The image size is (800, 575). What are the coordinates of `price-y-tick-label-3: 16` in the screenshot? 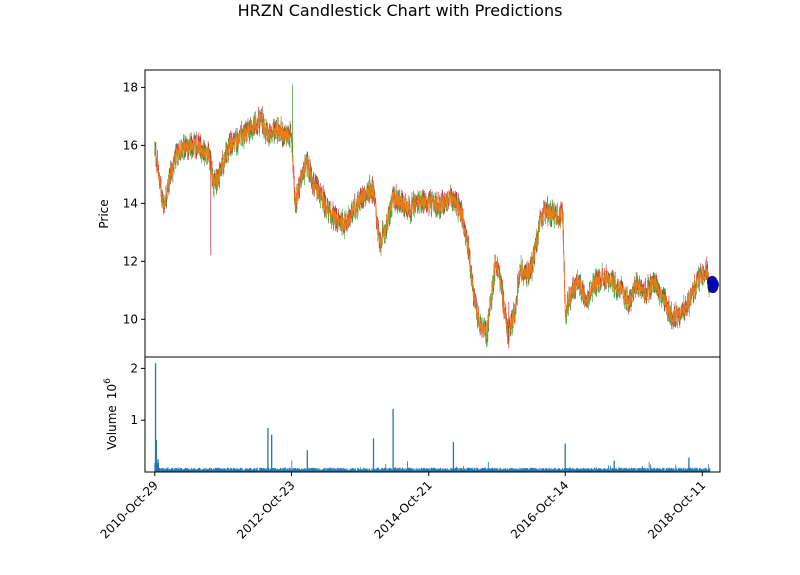 It's located at (130, 145).